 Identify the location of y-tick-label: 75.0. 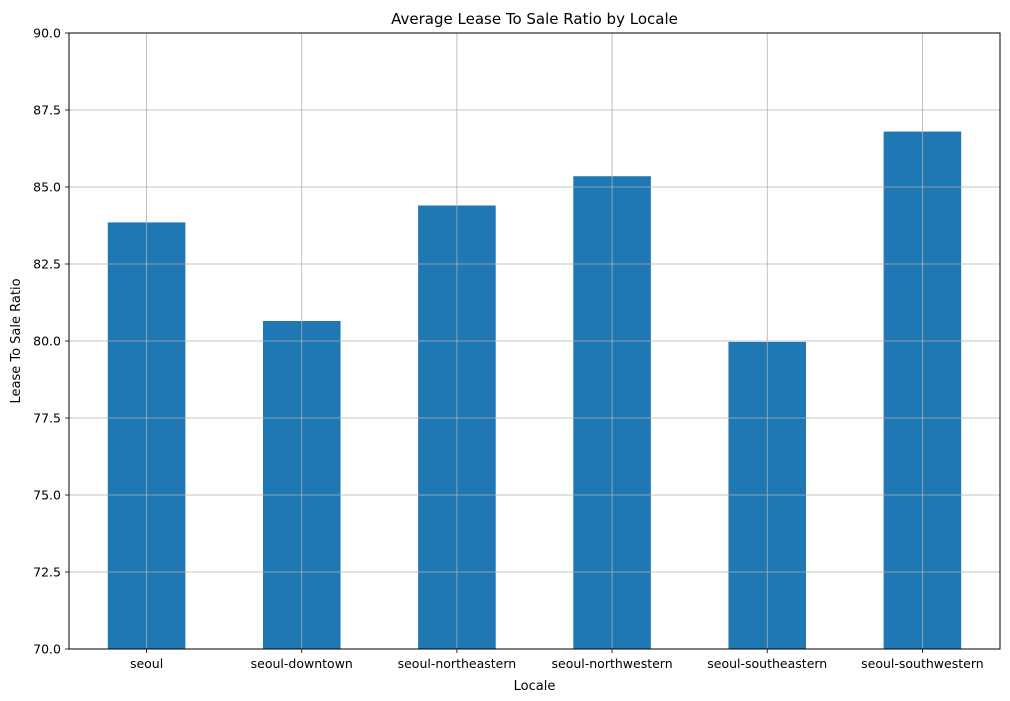
(47, 495).